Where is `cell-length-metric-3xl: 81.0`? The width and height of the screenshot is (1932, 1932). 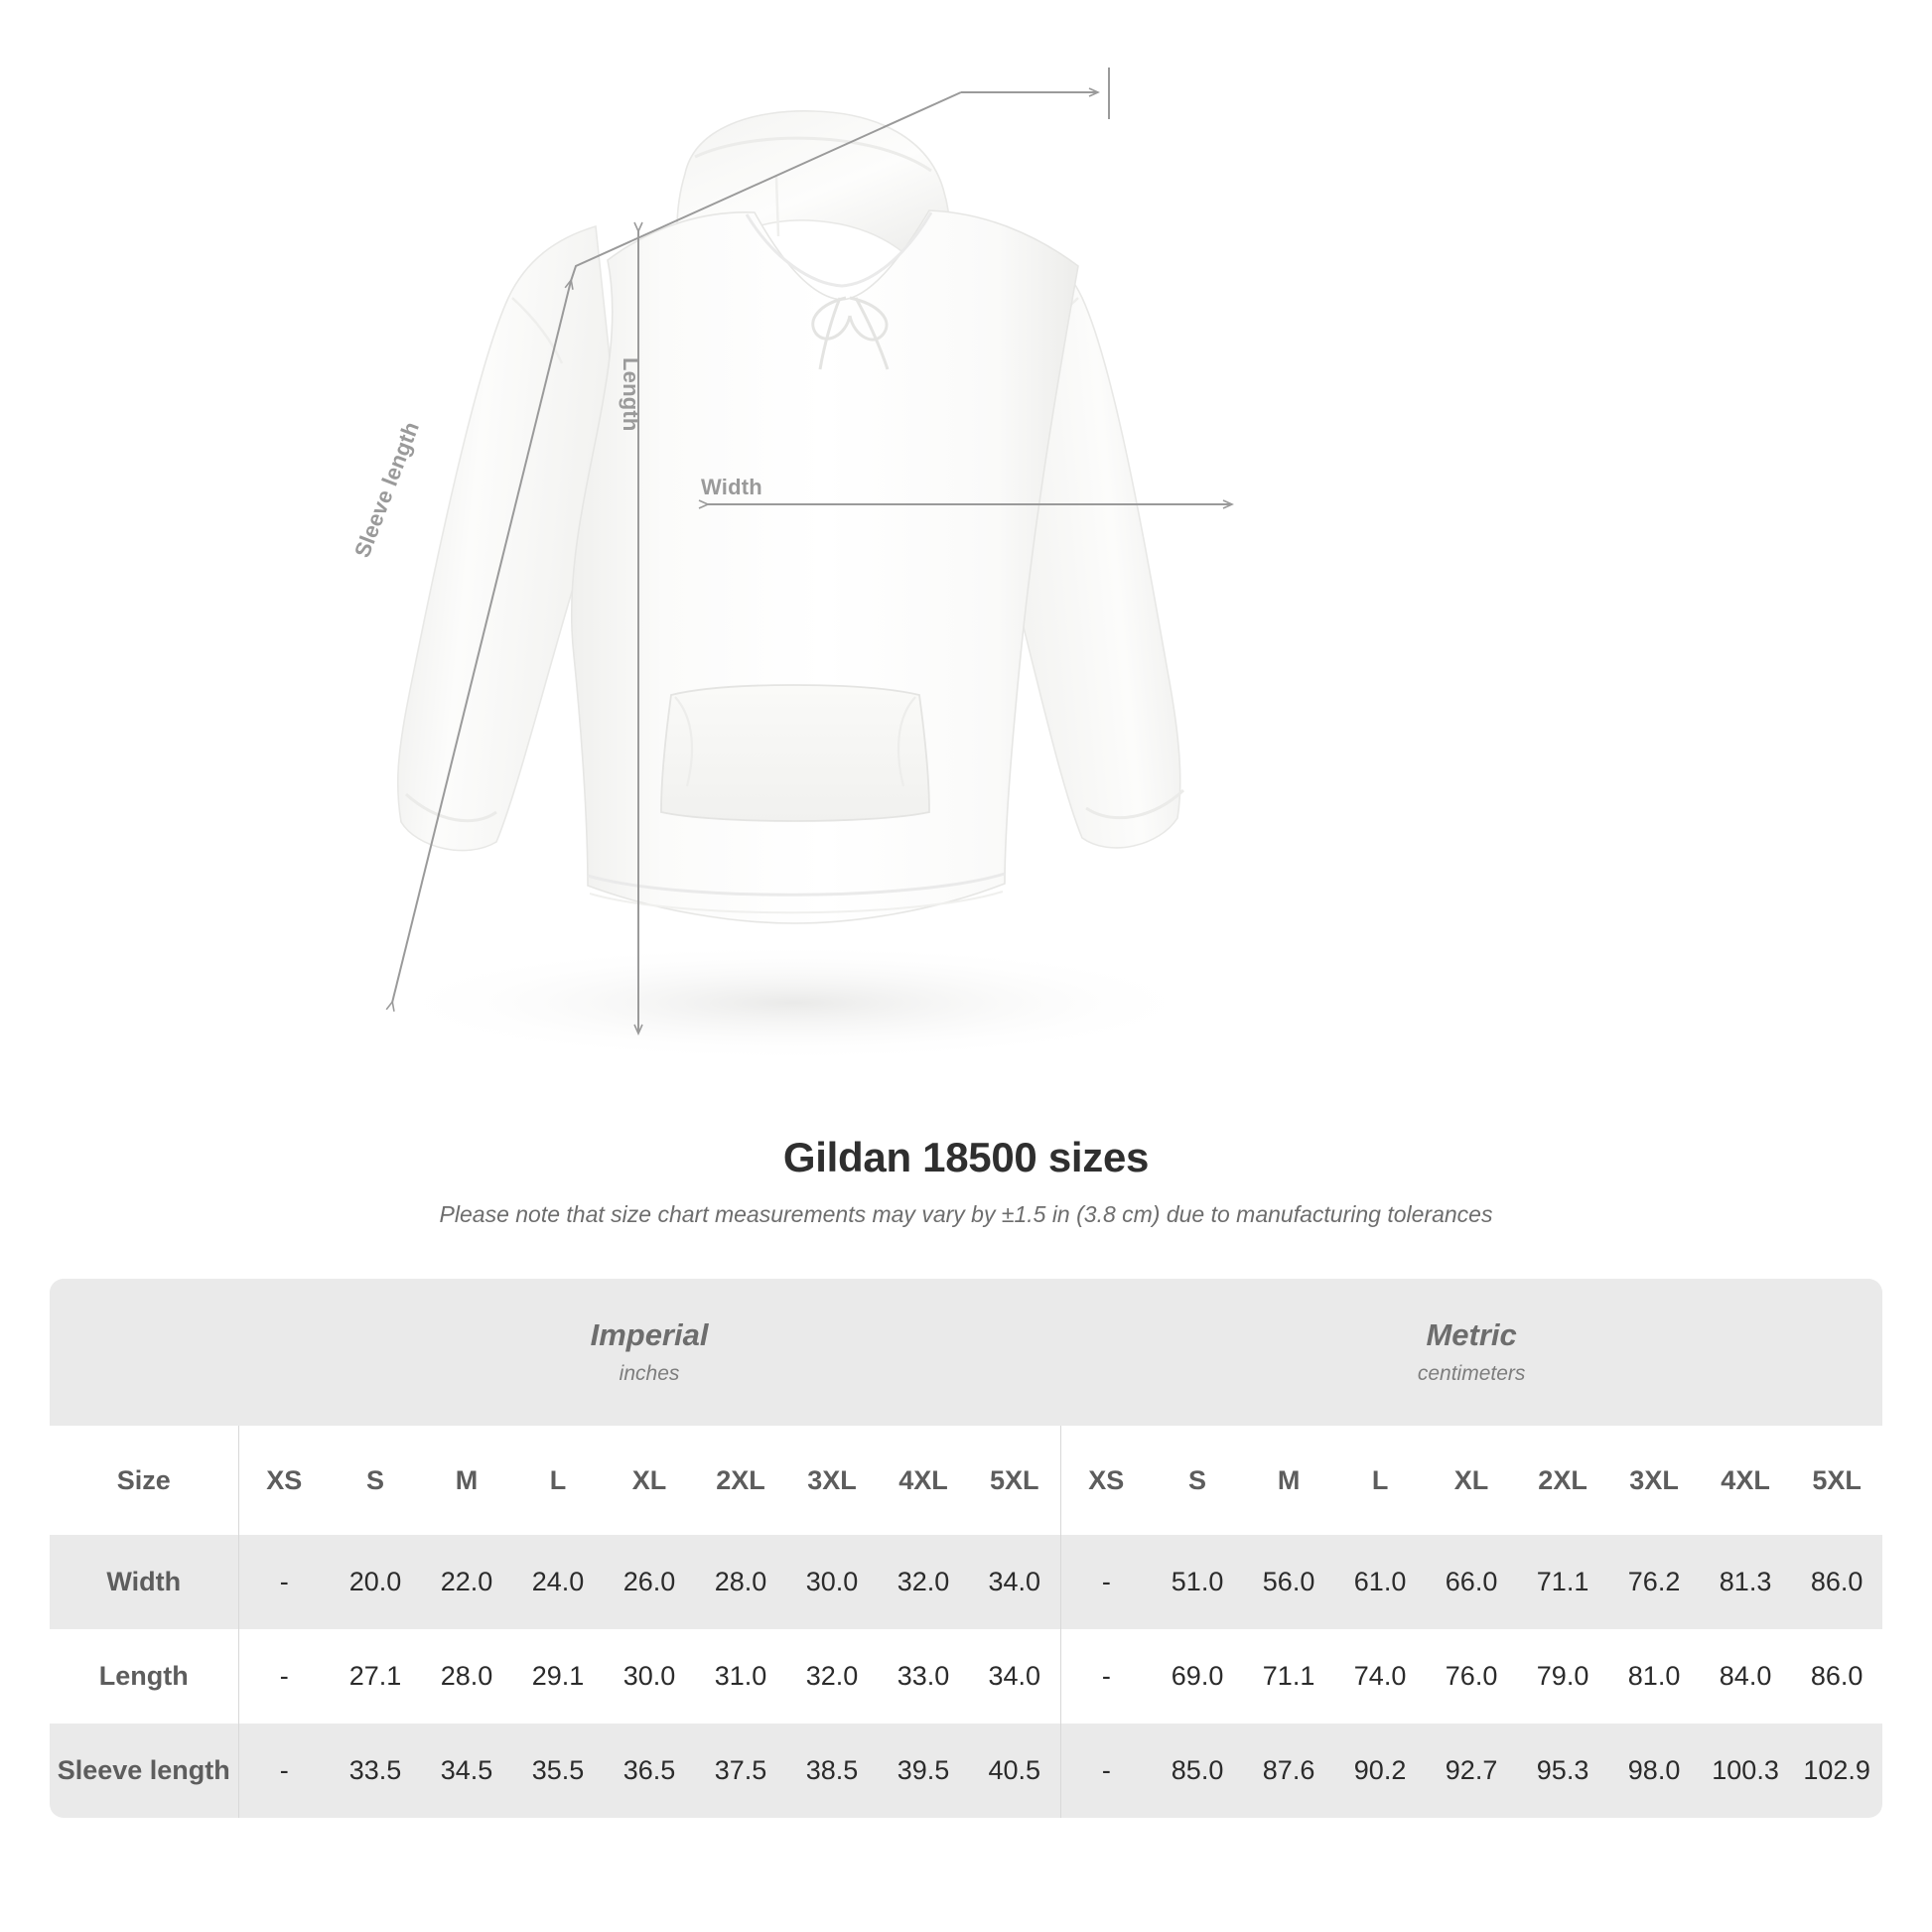 cell-length-metric-3xl: 81.0 is located at coordinates (1655, 1677).